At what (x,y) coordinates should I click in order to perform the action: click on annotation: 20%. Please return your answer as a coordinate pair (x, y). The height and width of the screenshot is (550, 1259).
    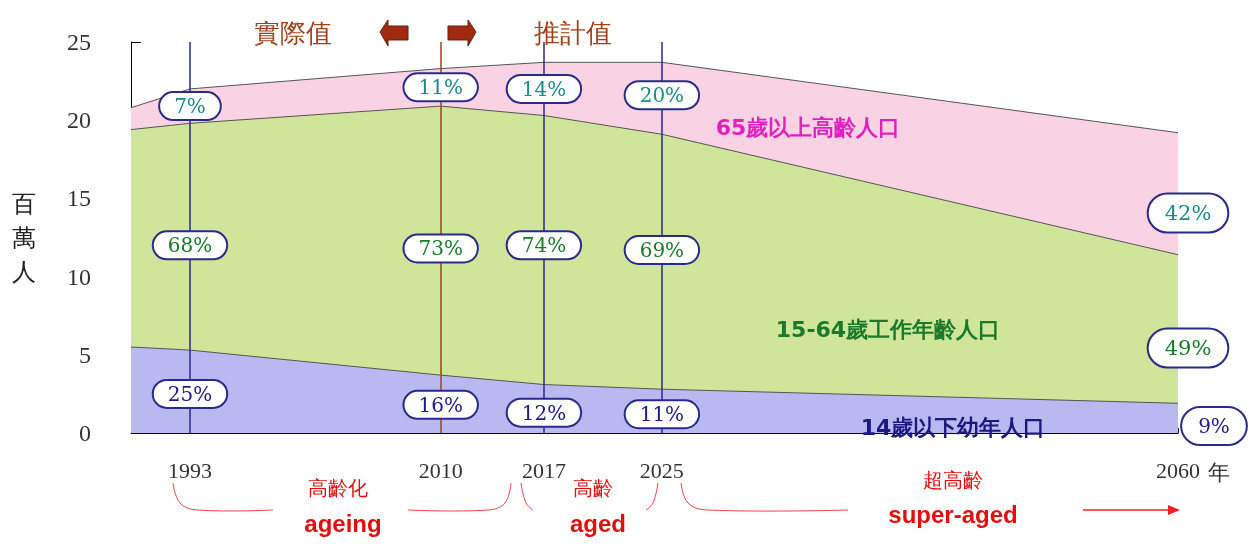
    Looking at the image, I should click on (662, 95).